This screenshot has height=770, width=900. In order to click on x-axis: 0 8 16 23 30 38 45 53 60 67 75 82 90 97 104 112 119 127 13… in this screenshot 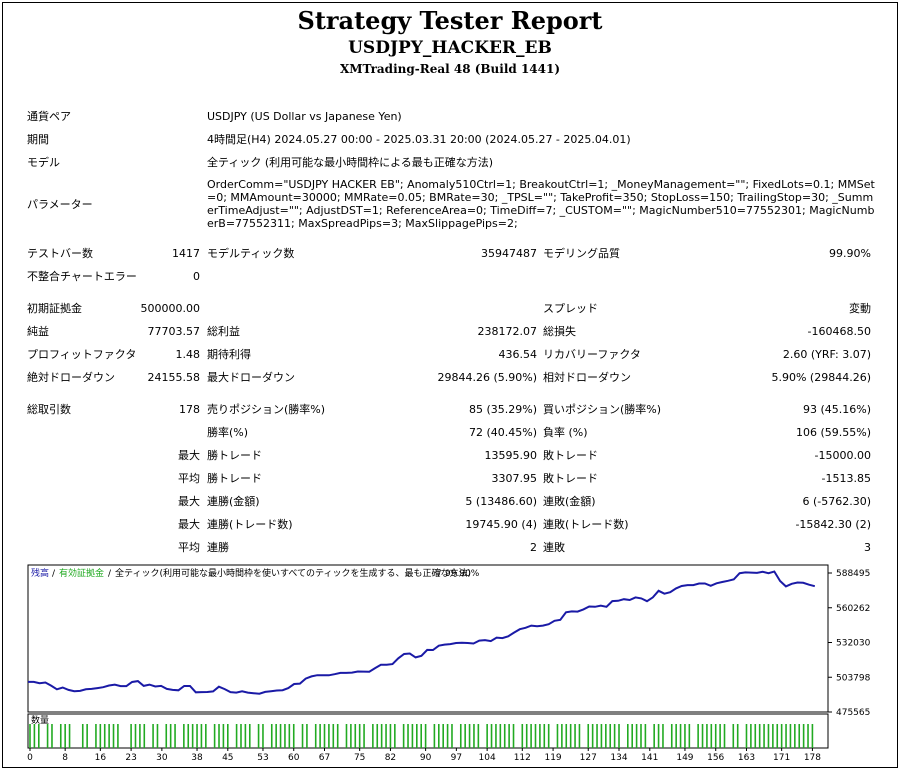, I will do `click(424, 755)`.